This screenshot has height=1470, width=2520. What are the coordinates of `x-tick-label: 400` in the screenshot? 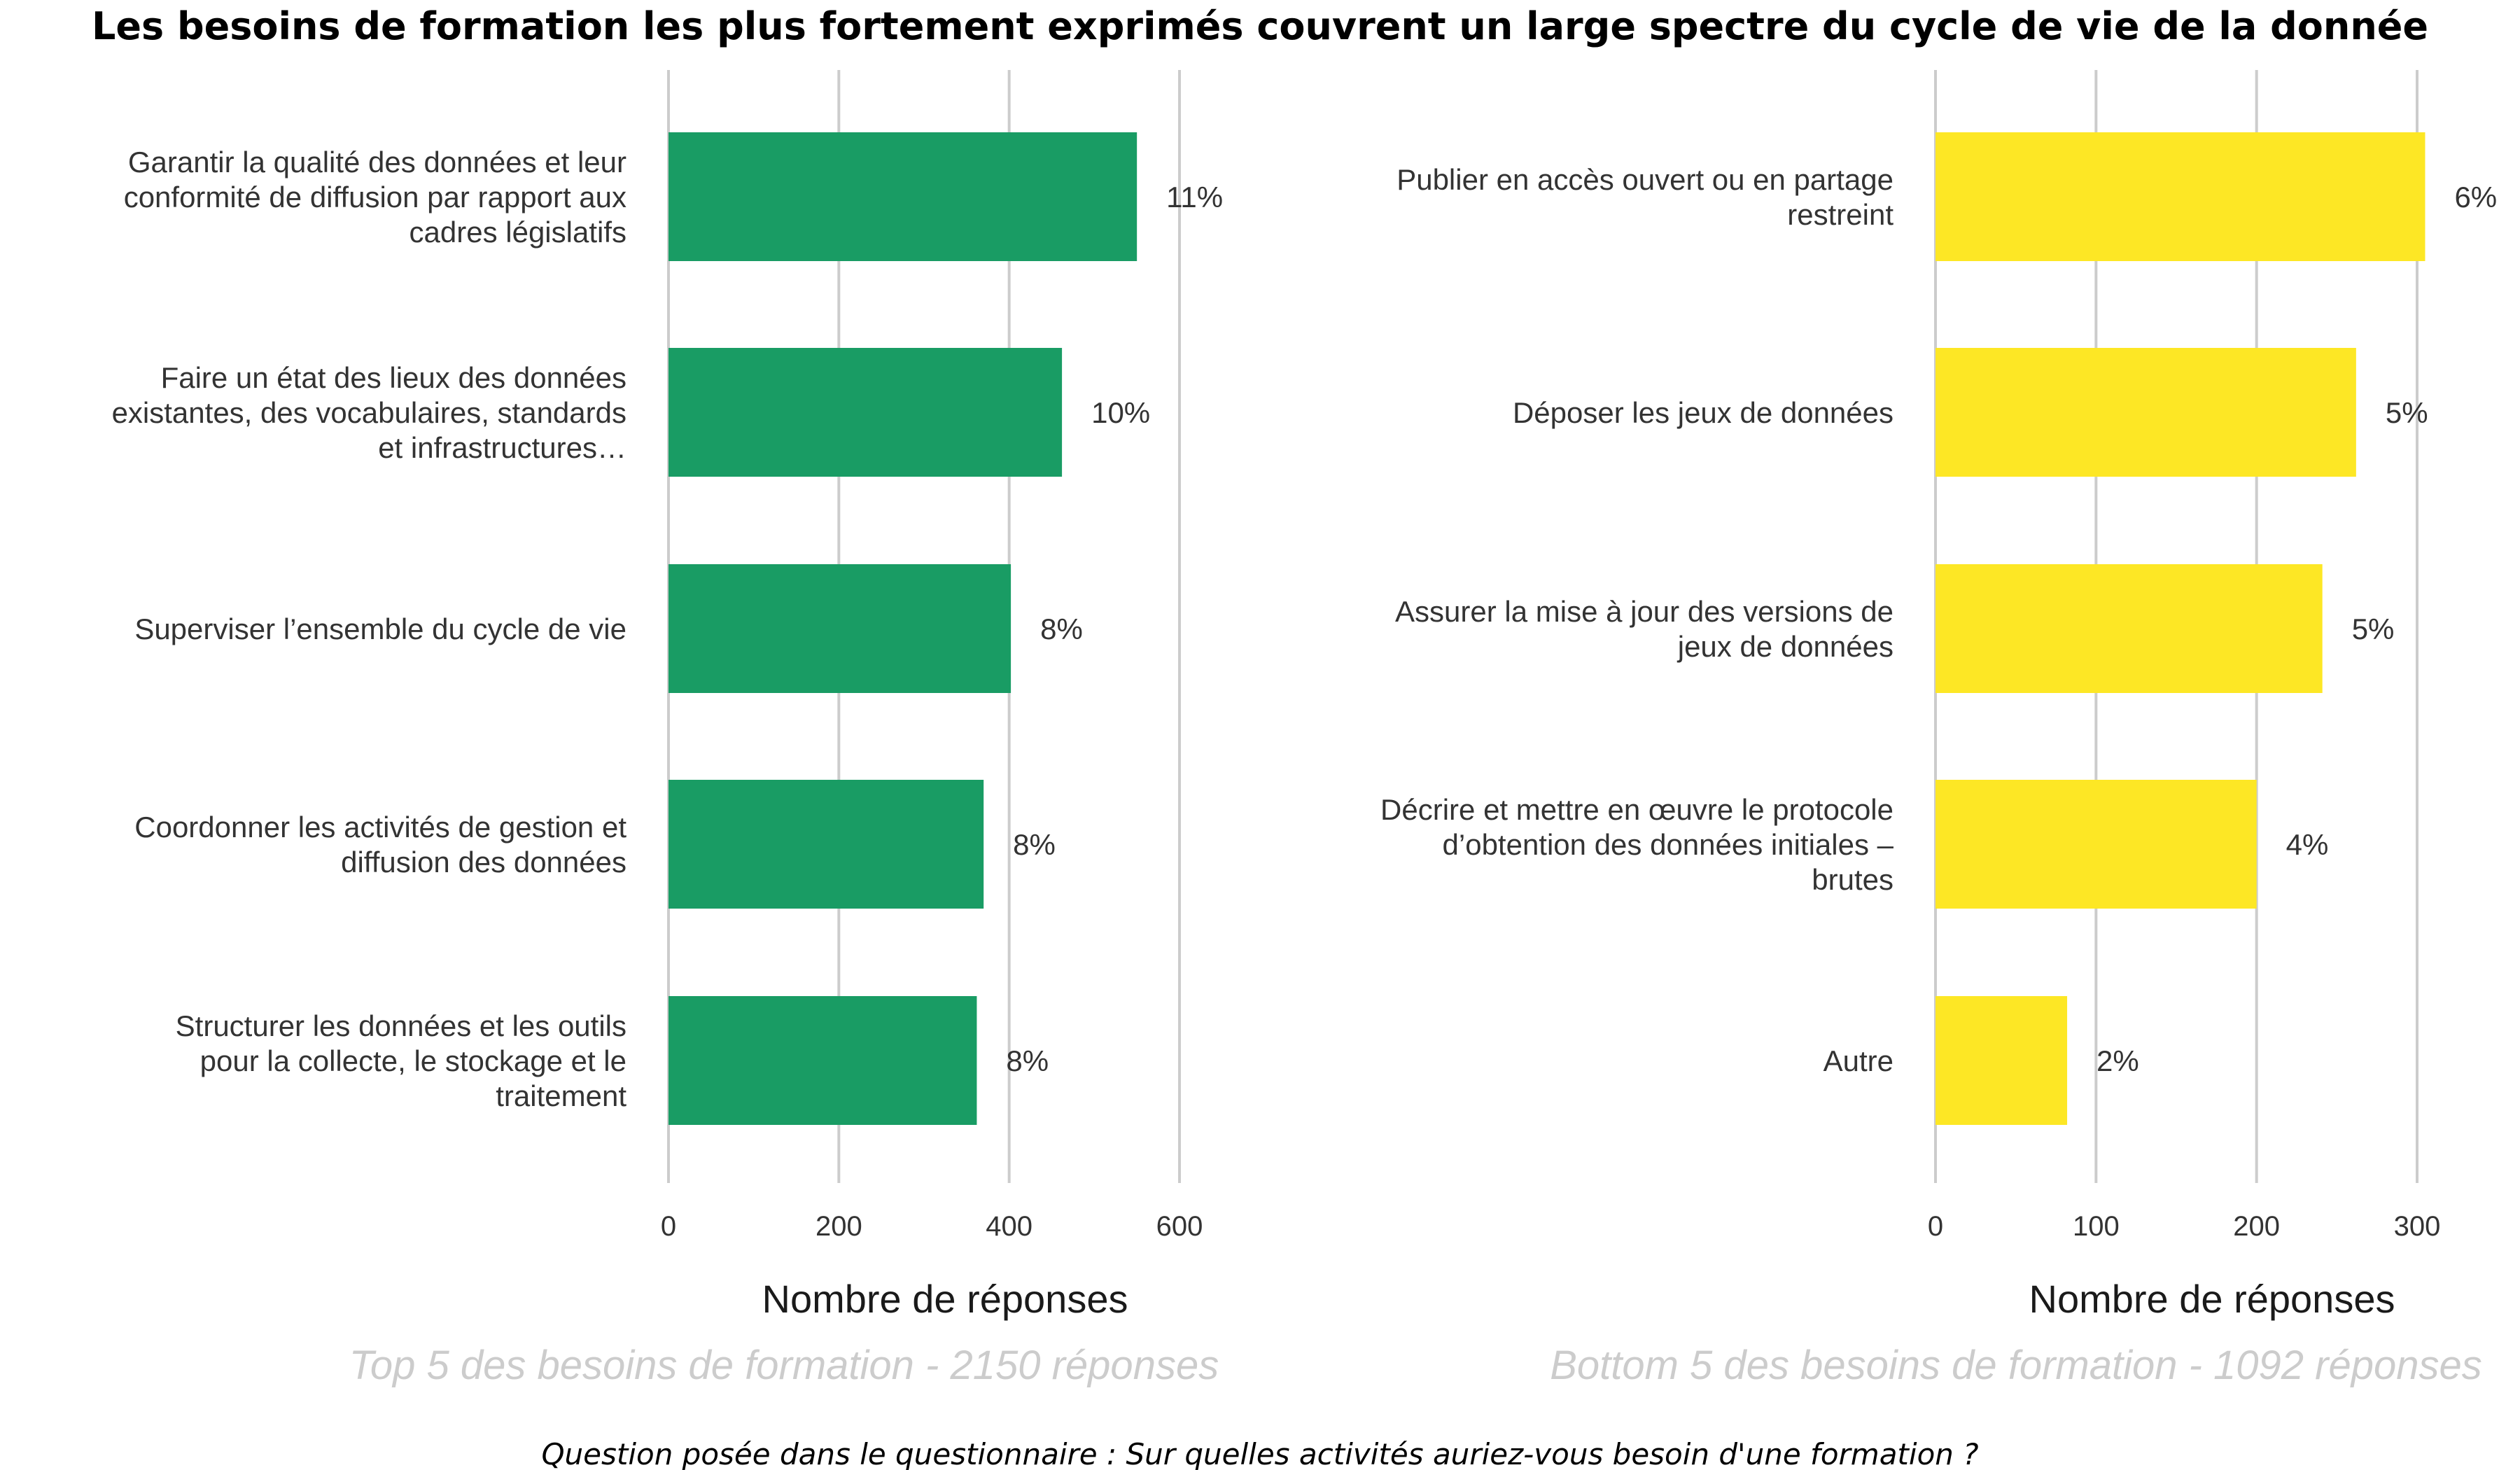 It's located at (1009, 1226).